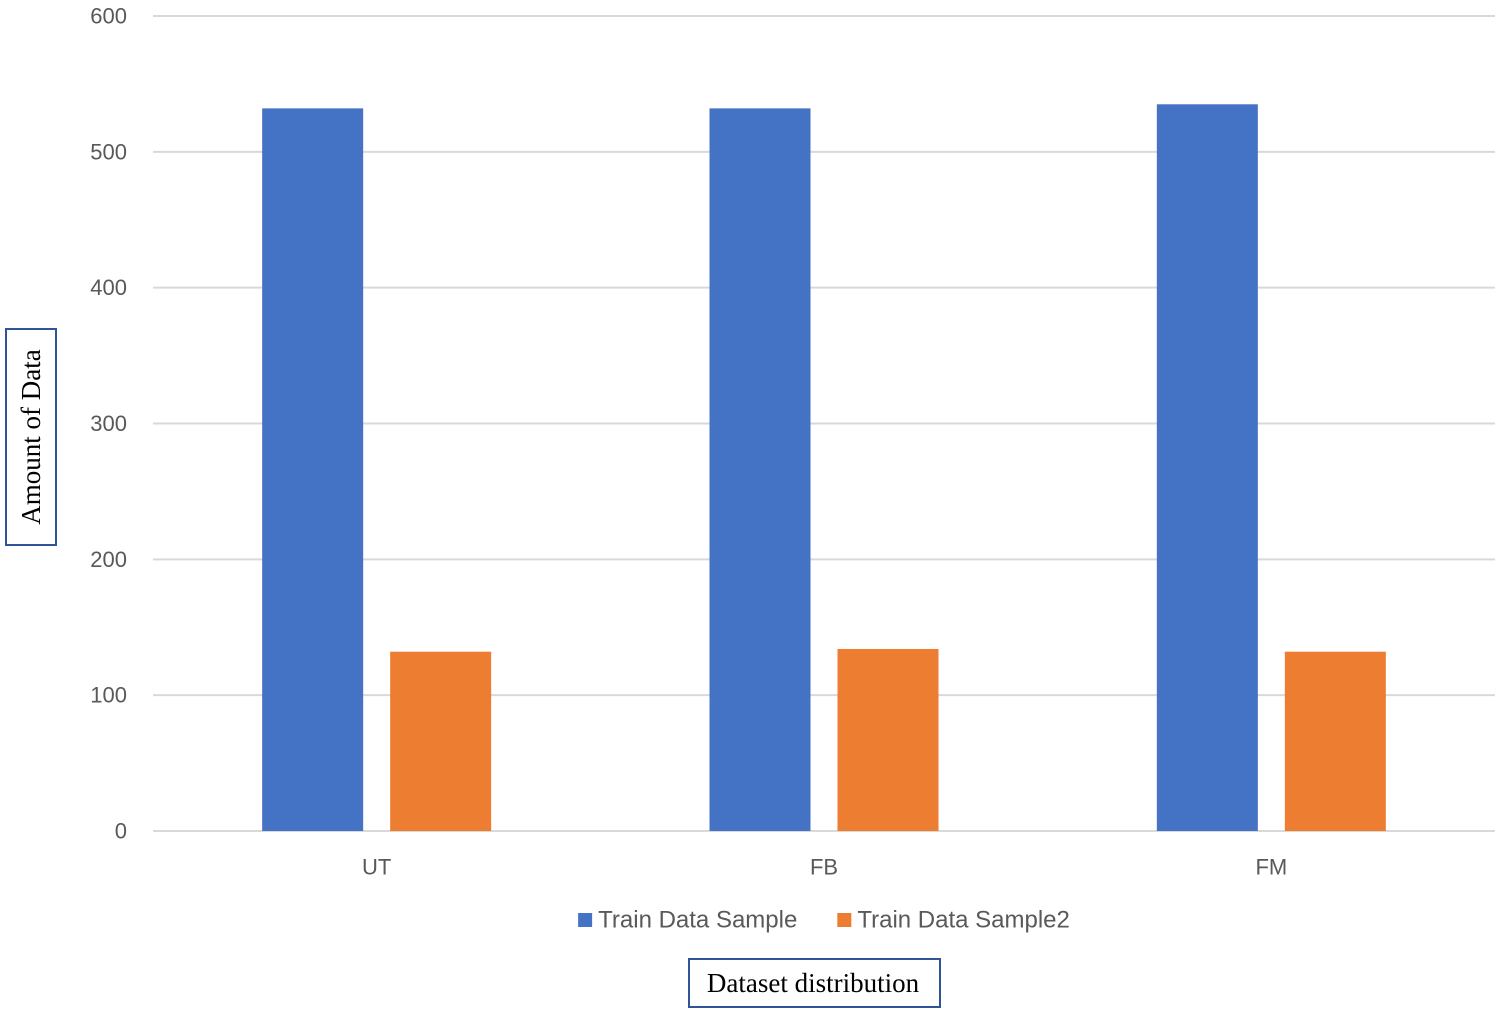 The width and height of the screenshot is (1500, 1019). What do you see at coordinates (1271, 867) in the screenshot?
I see `x-tick-label: FM` at bounding box center [1271, 867].